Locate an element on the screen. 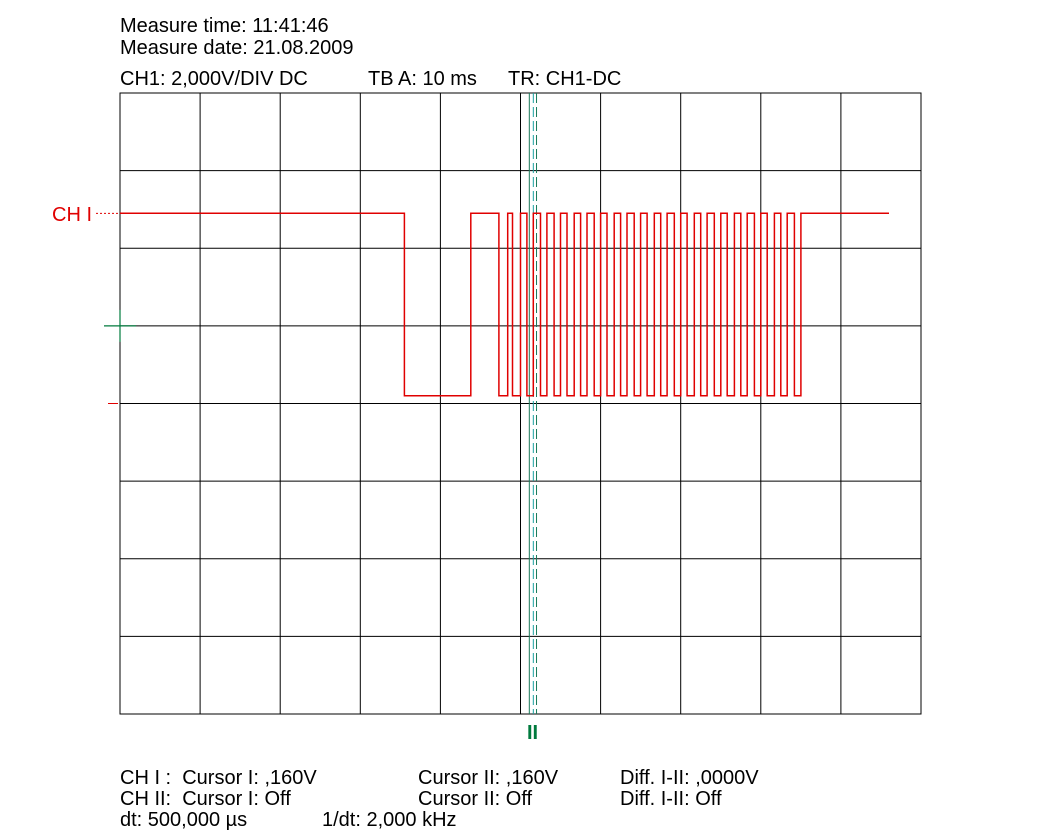 Image resolution: width=1041 pixels, height=838 pixels. dt-value: dt: 500,000 µs is located at coordinates (184, 820).